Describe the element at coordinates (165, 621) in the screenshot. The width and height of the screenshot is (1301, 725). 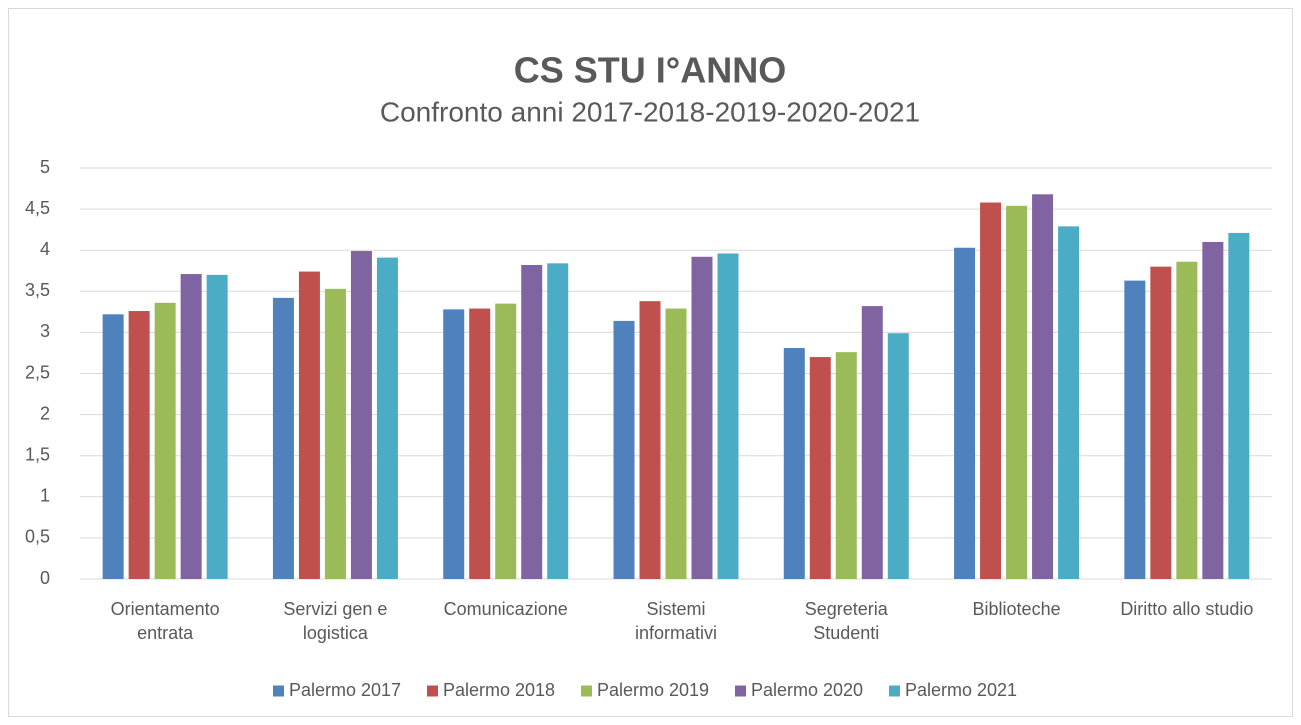
I see `x-tick-label: Orientamento entrata` at that location.